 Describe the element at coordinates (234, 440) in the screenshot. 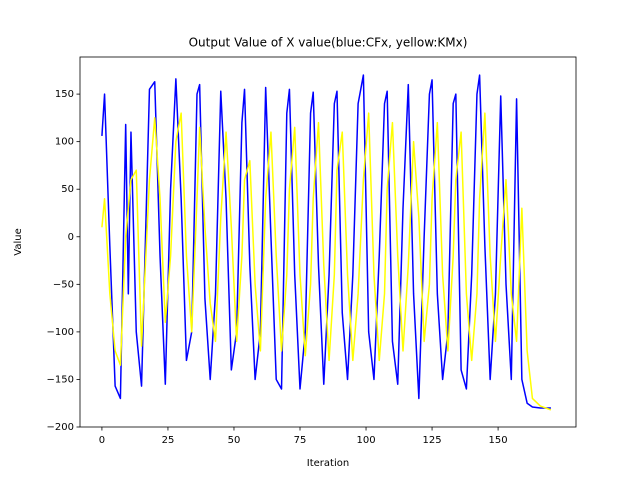

I see `x-tick-label: 50` at that location.